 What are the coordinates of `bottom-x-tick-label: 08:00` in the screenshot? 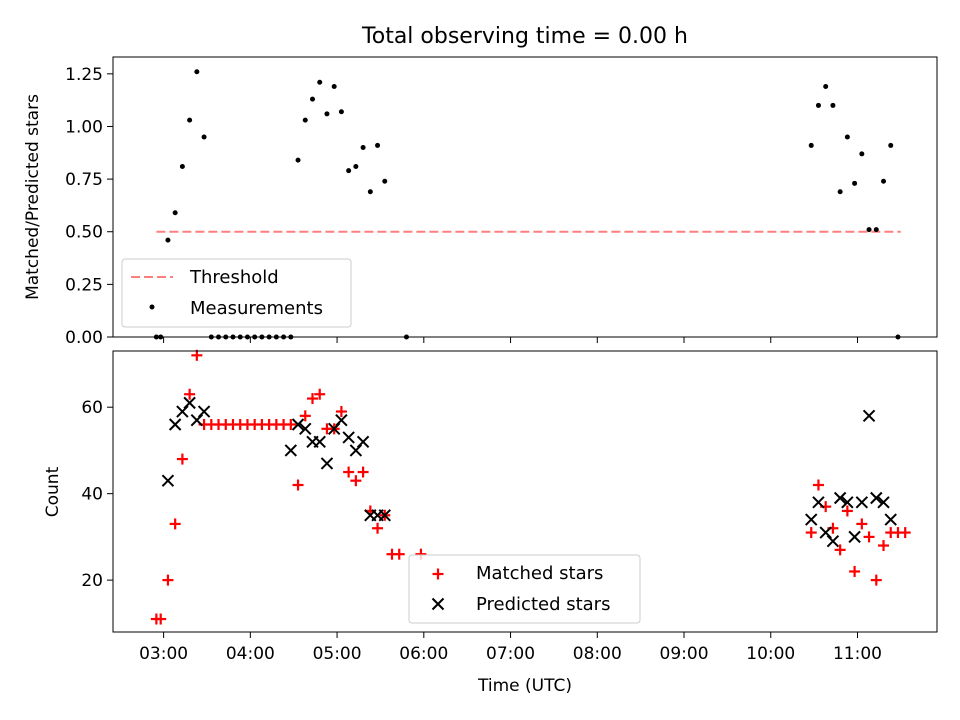 It's located at (597, 654).